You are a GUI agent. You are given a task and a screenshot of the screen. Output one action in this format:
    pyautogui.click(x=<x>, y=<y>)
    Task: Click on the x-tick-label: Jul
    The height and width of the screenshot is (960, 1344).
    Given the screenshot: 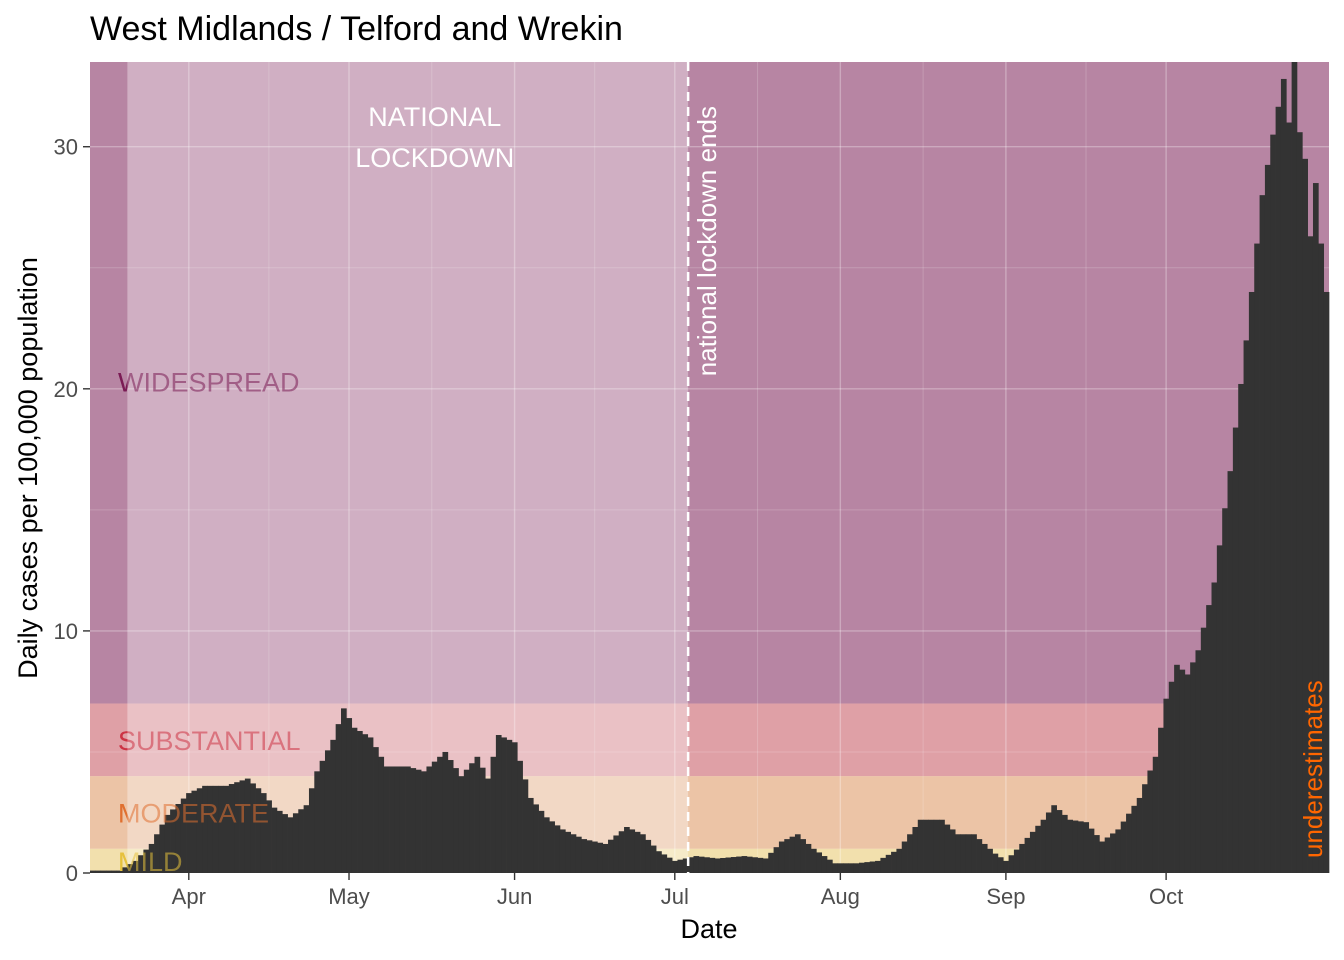 What is the action you would take?
    pyautogui.click(x=675, y=896)
    